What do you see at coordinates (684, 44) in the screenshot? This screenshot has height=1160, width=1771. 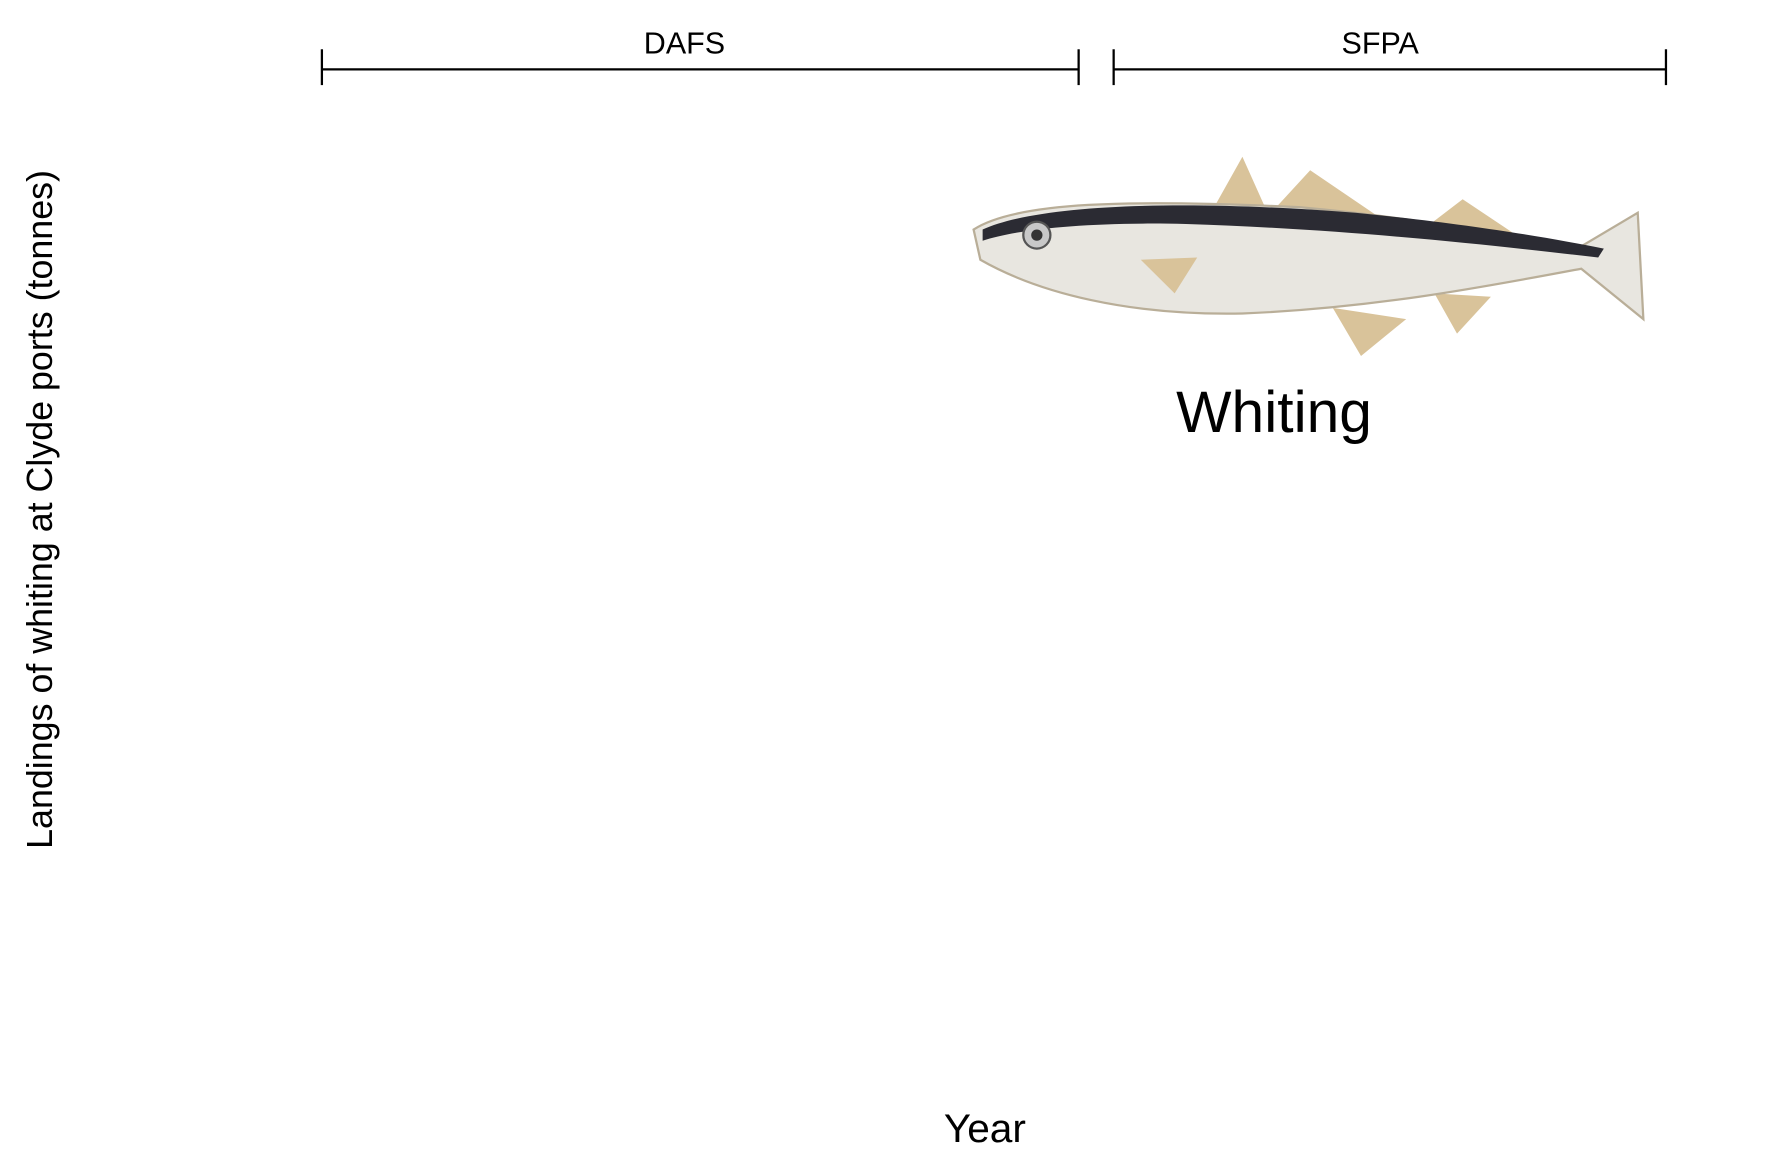 I see `annotation: DAFS` at bounding box center [684, 44].